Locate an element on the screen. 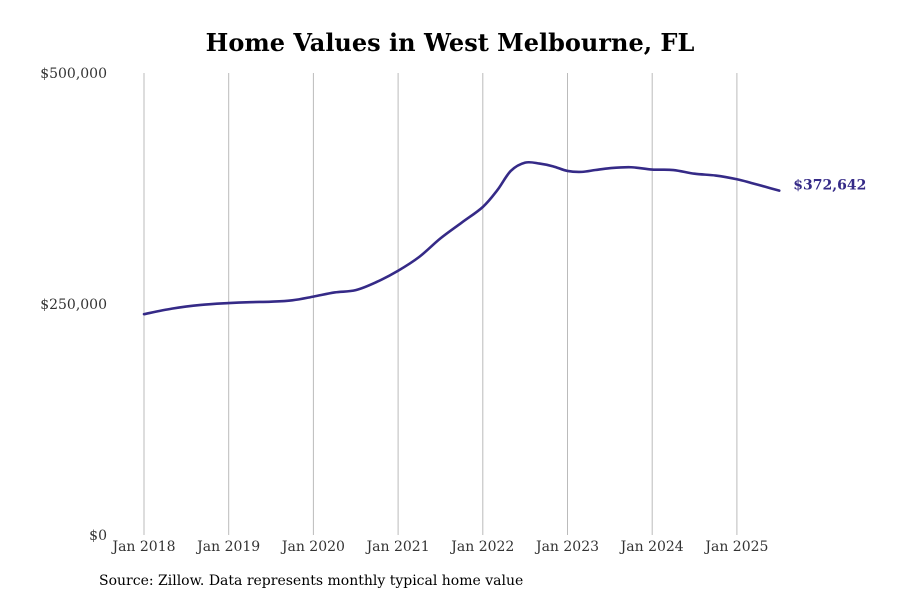  x-tick-label: Jan 2024 is located at coordinates (651, 547).